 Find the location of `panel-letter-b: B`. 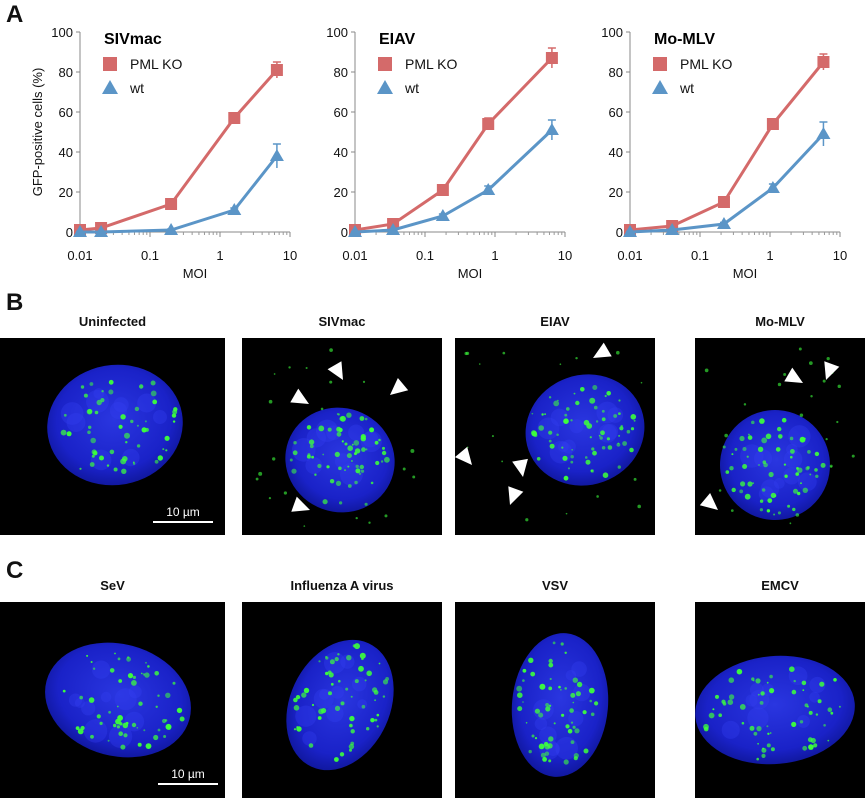

panel-letter-b: B is located at coordinates (14, 302).